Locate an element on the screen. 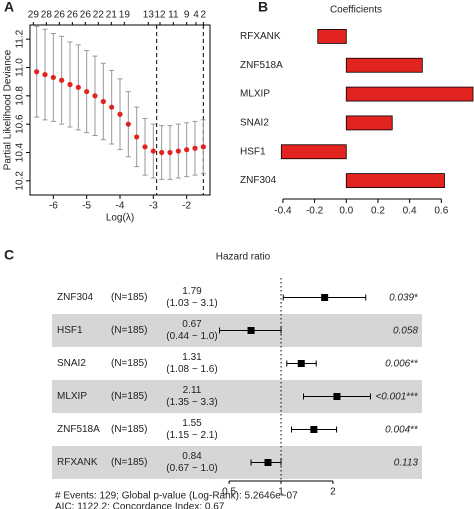 The width and height of the screenshot is (474, 509). panel-label: A is located at coordinates (9, 7).